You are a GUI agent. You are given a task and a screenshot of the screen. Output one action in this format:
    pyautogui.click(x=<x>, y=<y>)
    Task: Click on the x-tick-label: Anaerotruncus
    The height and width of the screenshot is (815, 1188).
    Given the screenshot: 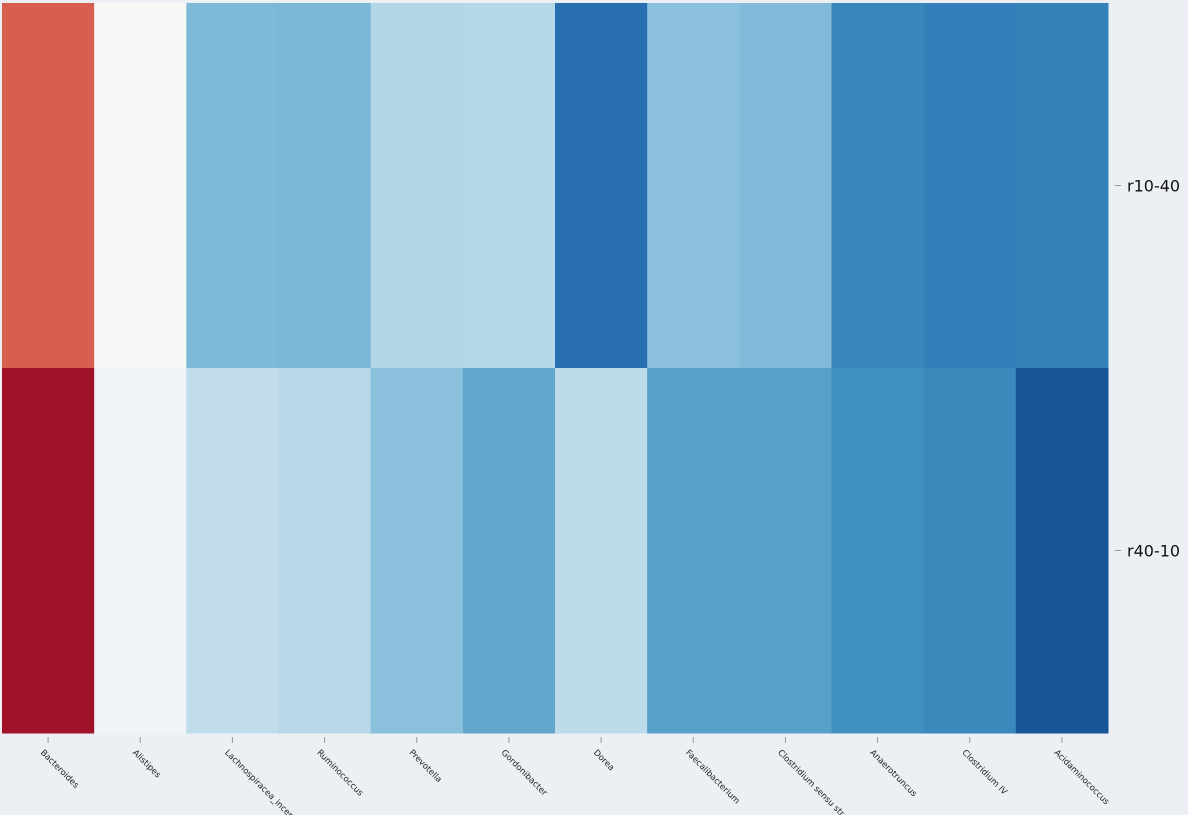 What is the action you would take?
    pyautogui.click(x=892, y=773)
    